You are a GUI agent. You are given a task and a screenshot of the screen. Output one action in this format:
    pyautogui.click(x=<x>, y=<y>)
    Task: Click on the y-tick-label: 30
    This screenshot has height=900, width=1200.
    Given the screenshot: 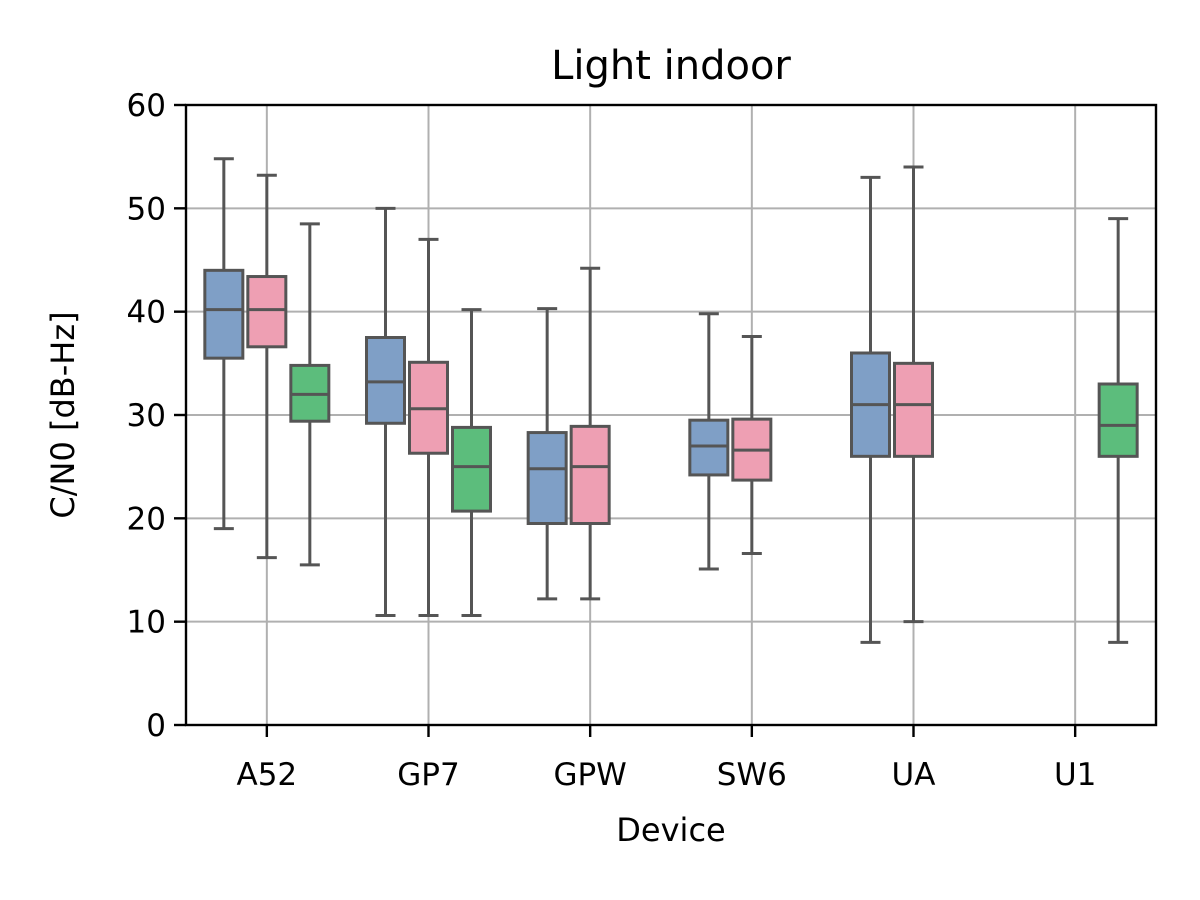 What is the action you would take?
    pyautogui.click(x=146, y=416)
    